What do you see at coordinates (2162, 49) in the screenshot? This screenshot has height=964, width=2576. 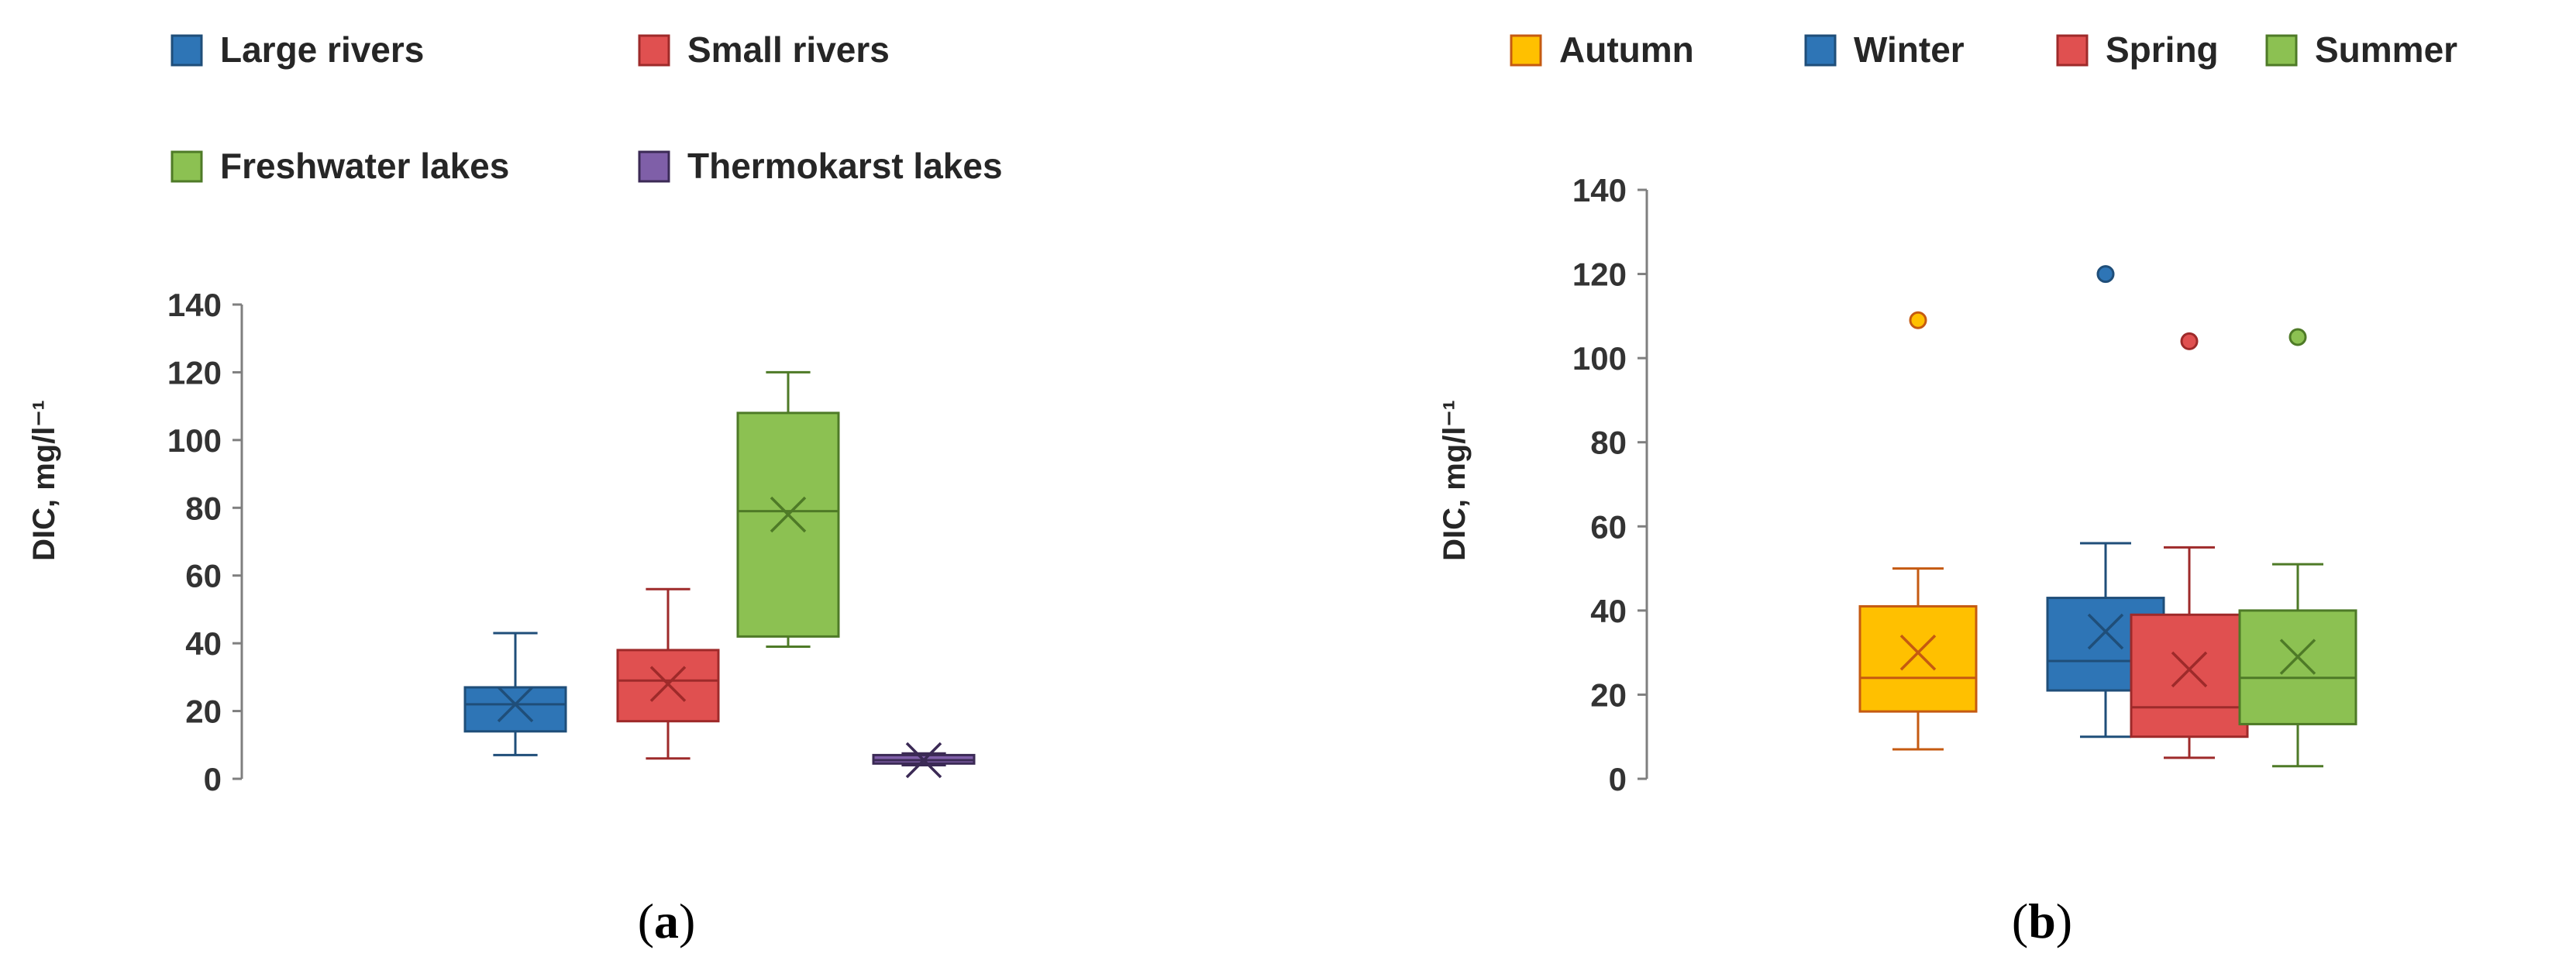 I see `legend-label: Spring` at bounding box center [2162, 49].